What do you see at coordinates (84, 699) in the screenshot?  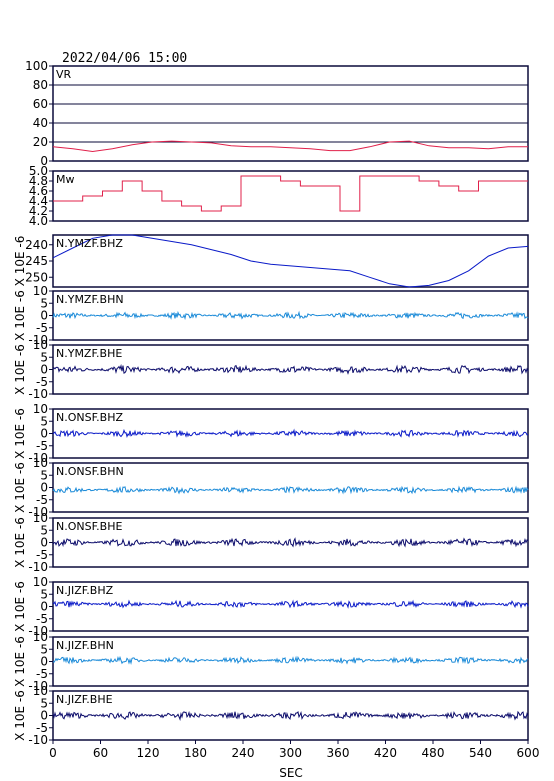 I see `panel-label: N.JIZF.BHE` at bounding box center [84, 699].